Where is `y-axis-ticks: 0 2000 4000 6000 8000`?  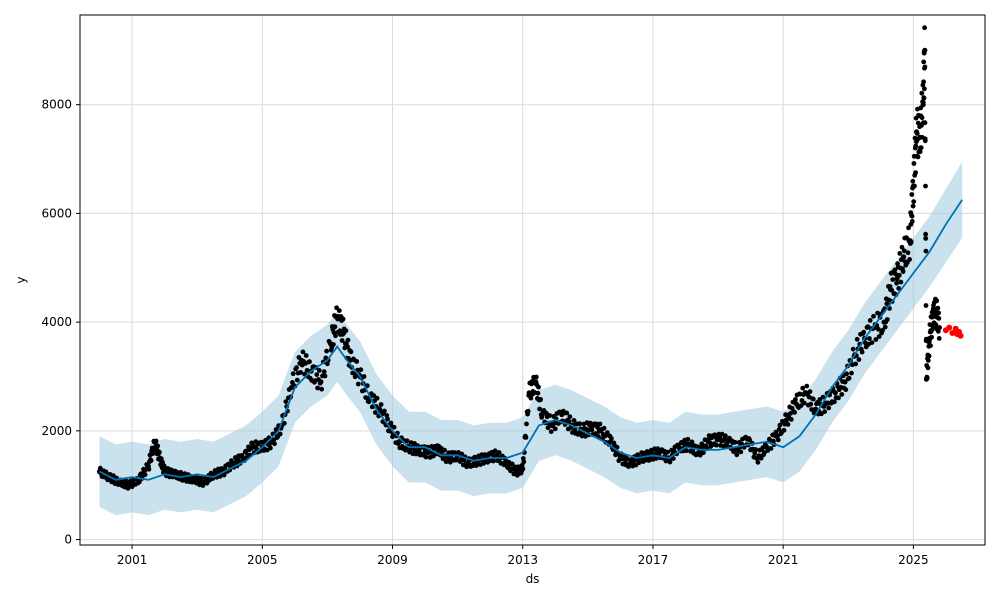 y-axis-ticks: 0 2000 4000 6000 8000 is located at coordinates (60, 322).